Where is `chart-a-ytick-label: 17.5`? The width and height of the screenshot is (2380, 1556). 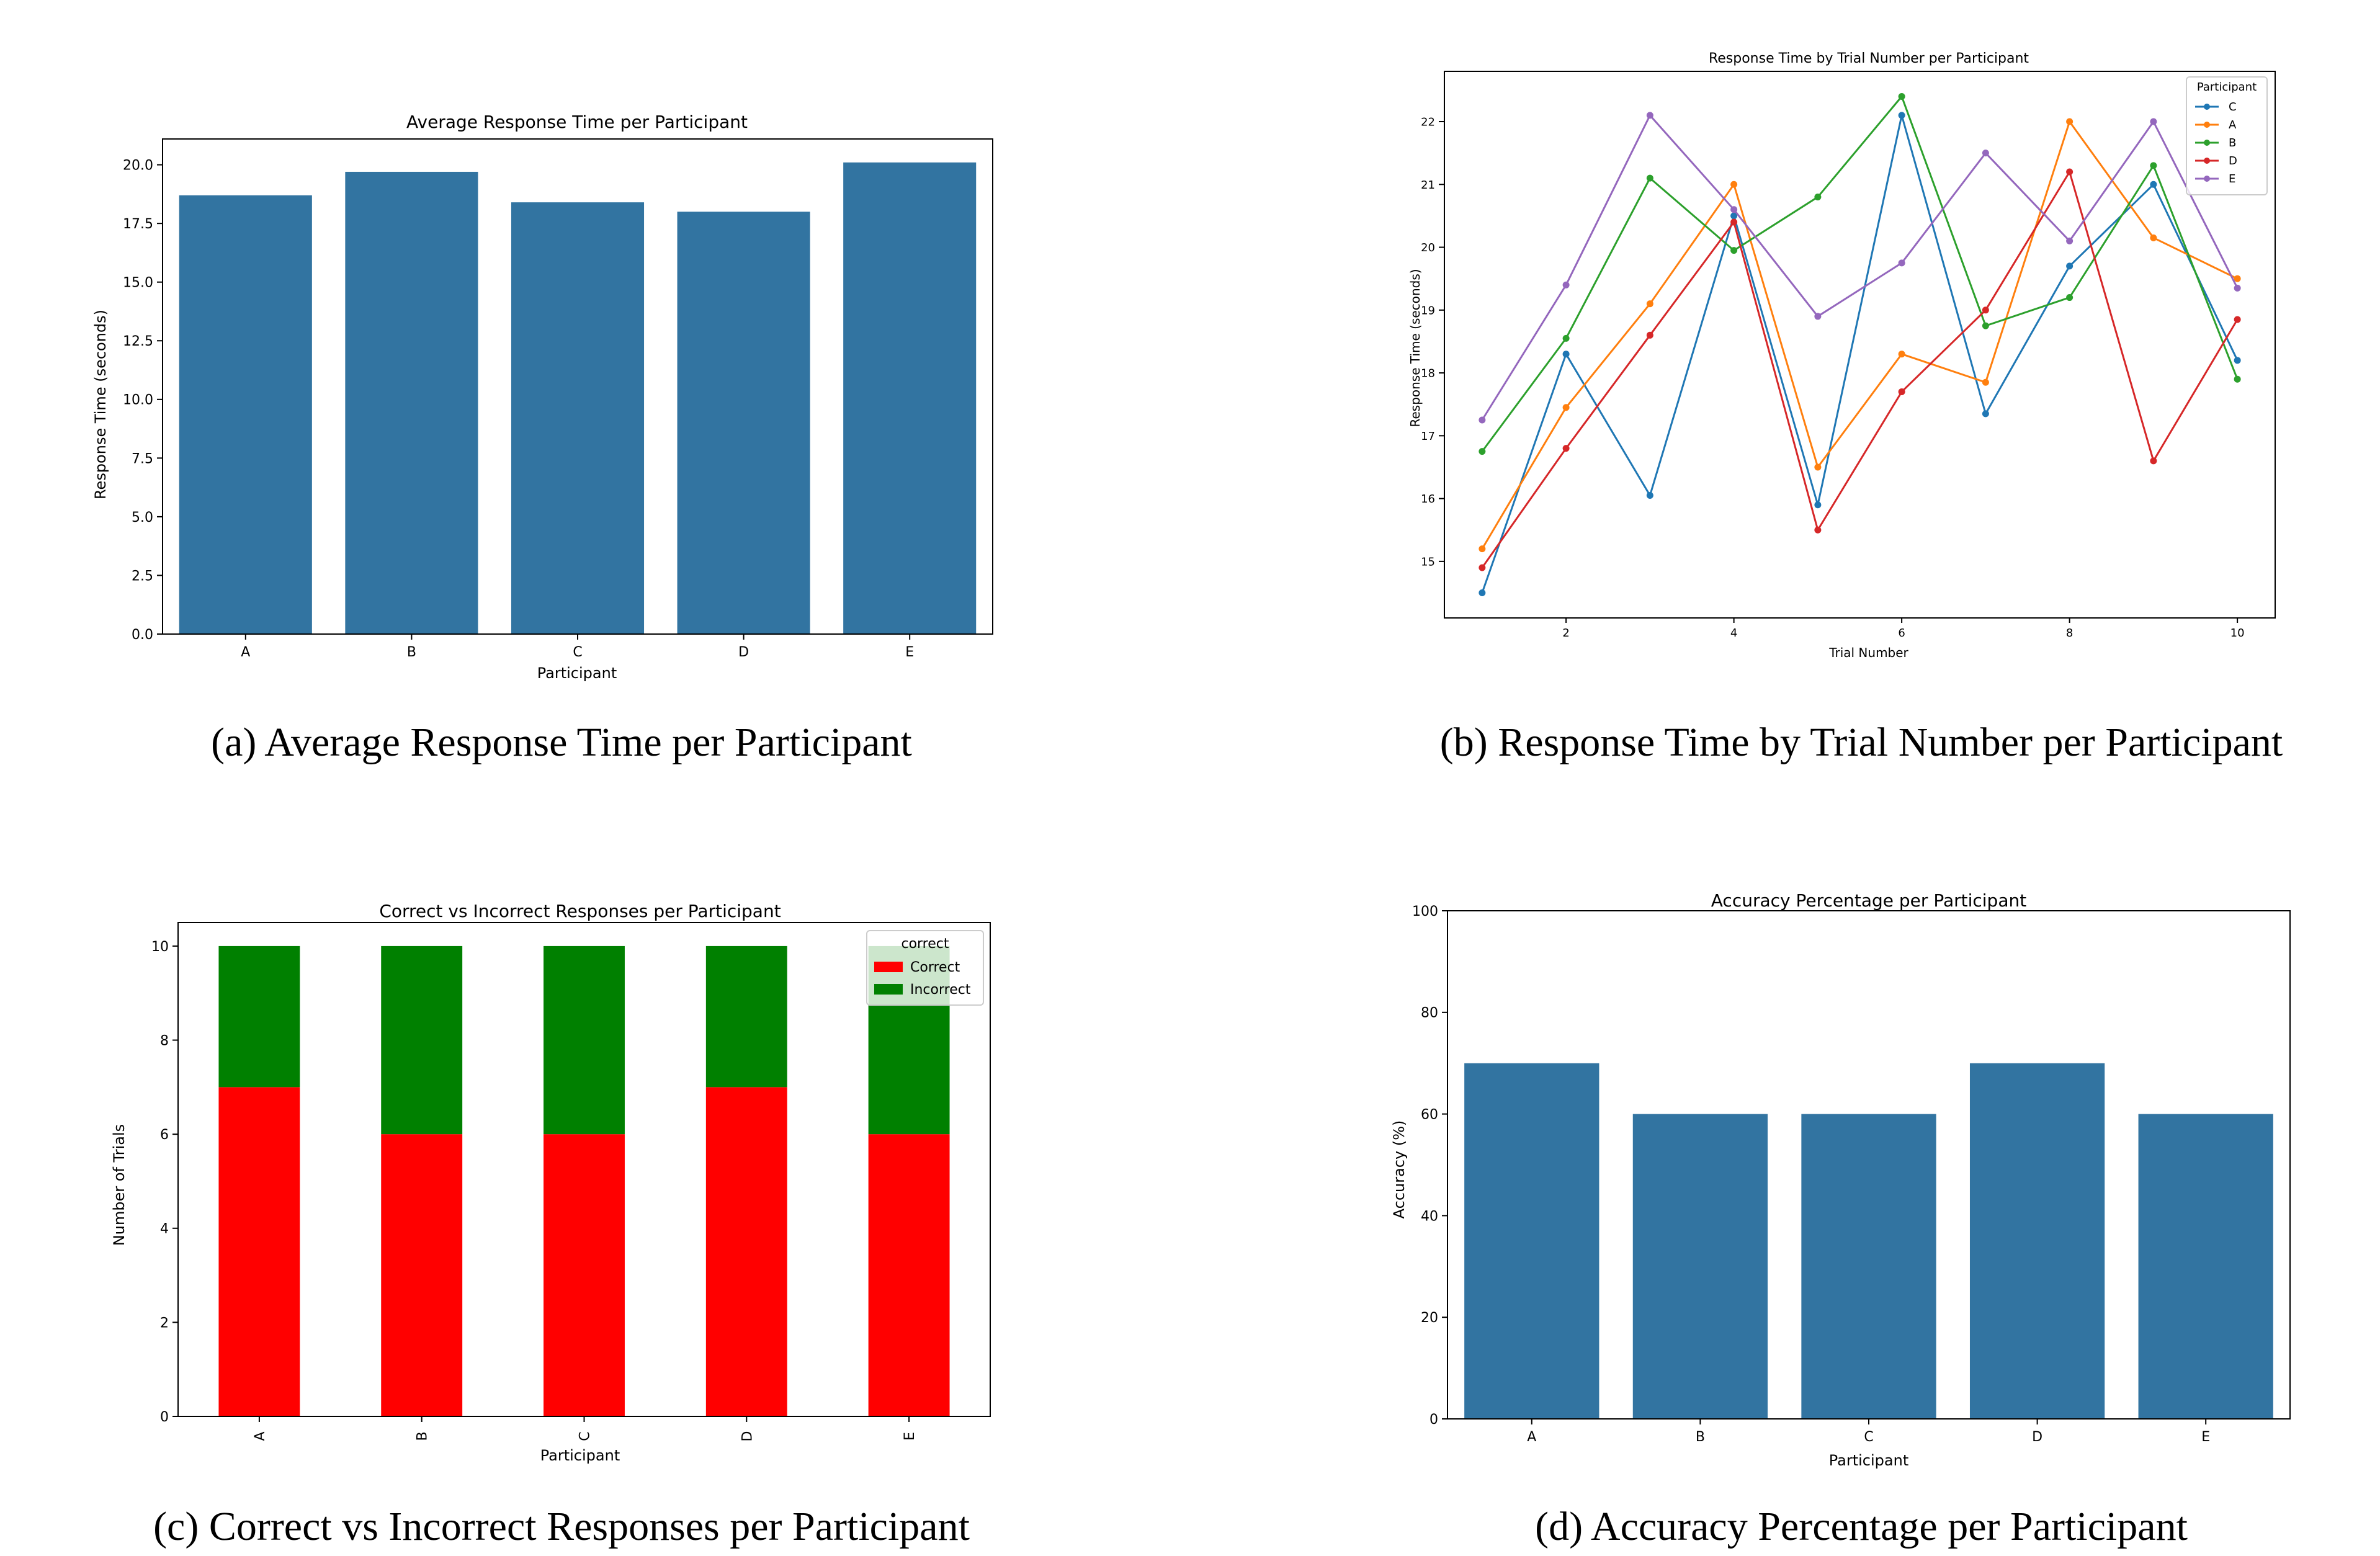 chart-a-ytick-label: 17.5 is located at coordinates (138, 224).